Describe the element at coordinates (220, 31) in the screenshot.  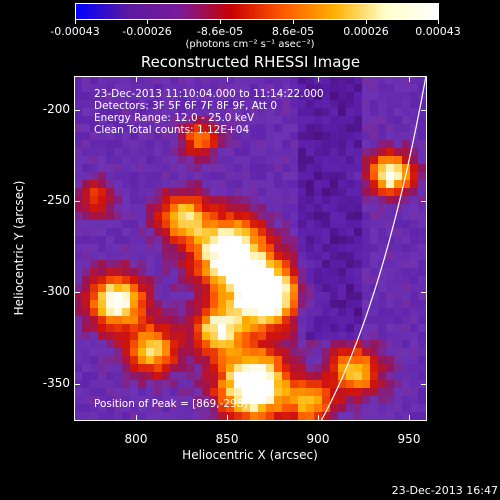
I see `colorbar-tick-label: -8.6e-05` at that location.